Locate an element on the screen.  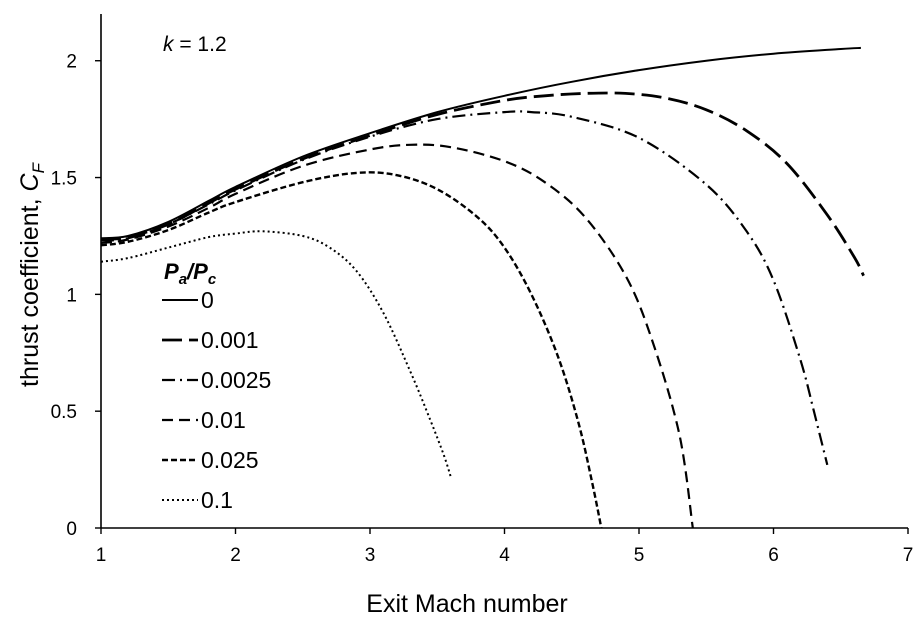
legend-title: Pa/Pc is located at coordinates (190, 273).